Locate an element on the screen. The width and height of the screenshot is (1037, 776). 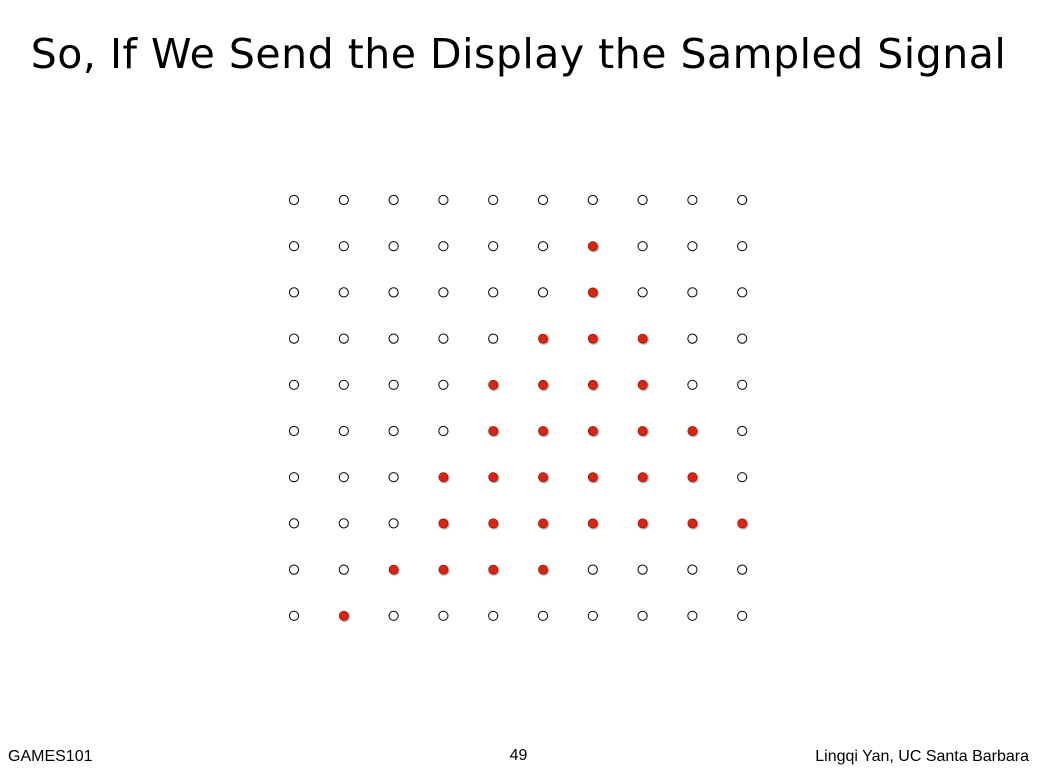
footer-author: Lingqi Yan, UC Santa Barbara is located at coordinates (922, 756).